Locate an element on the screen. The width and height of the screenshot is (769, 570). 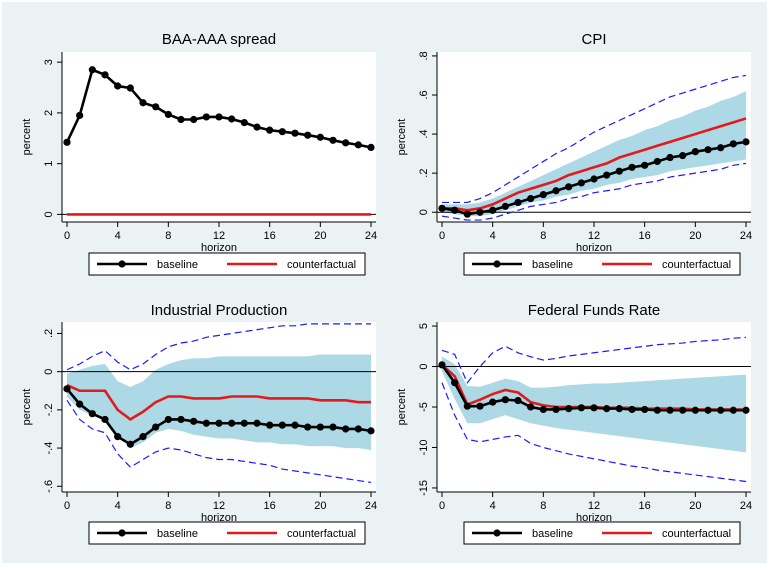
series-line-counterfactual is located at coordinates (218, 402).